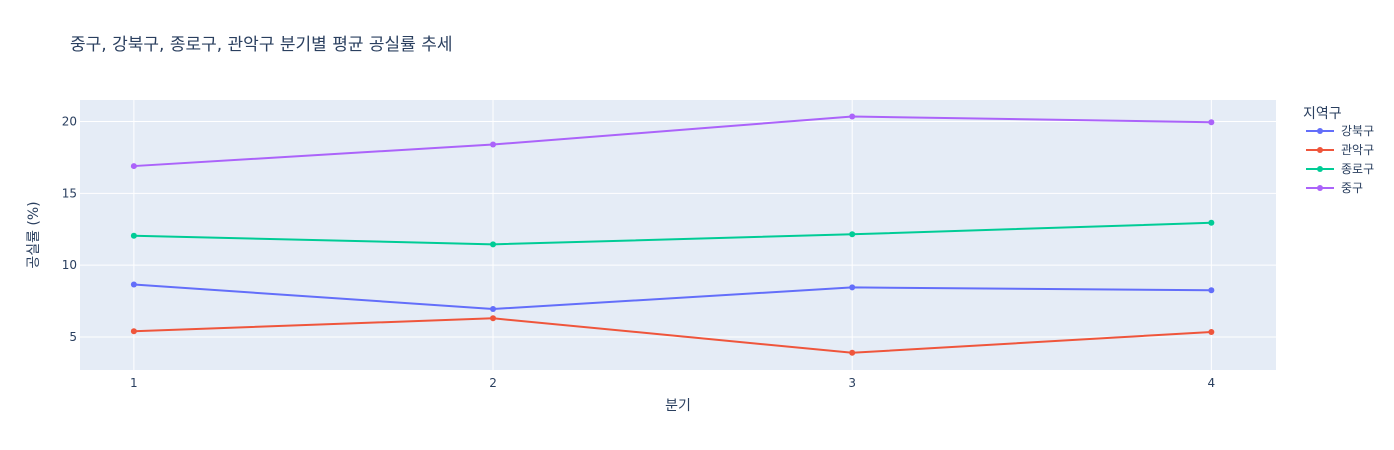  What do you see at coordinates (69, 122) in the screenshot?
I see `y-tick-label: 20` at bounding box center [69, 122].